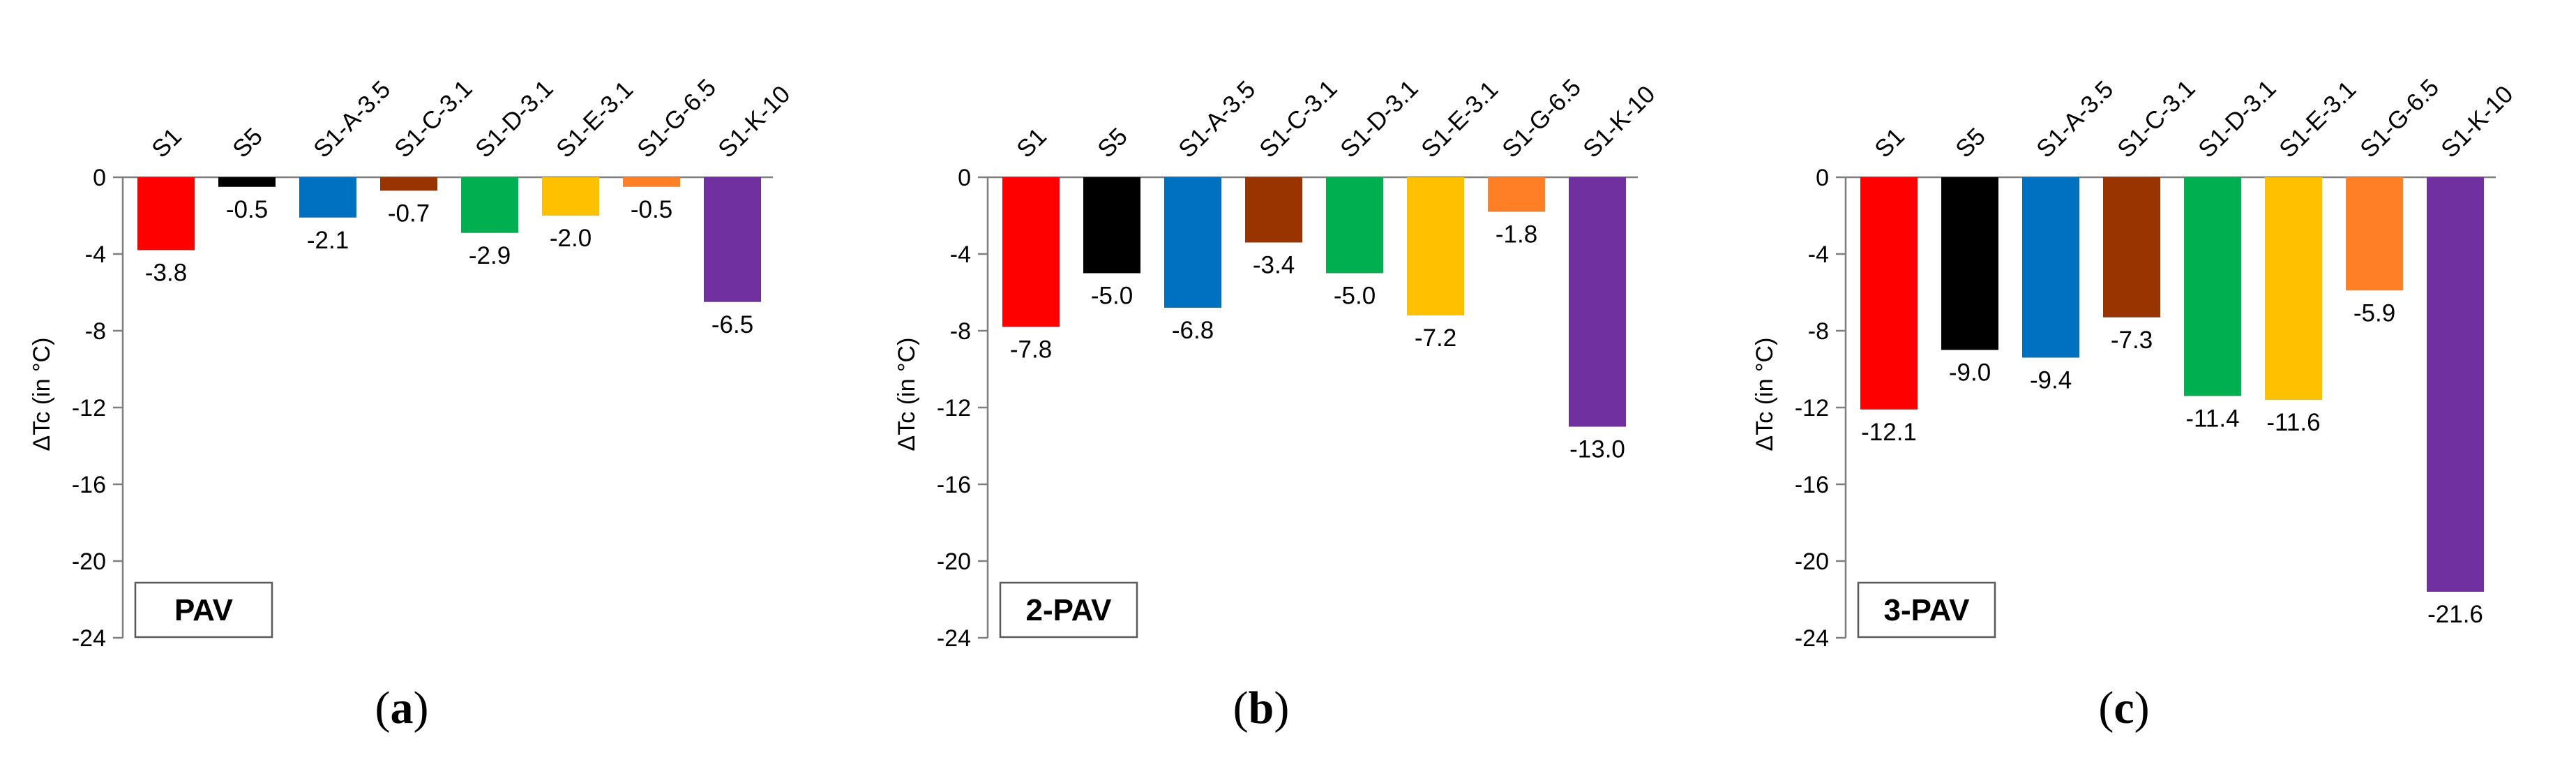  I want to click on panel-caption: (b), so click(1261, 708).